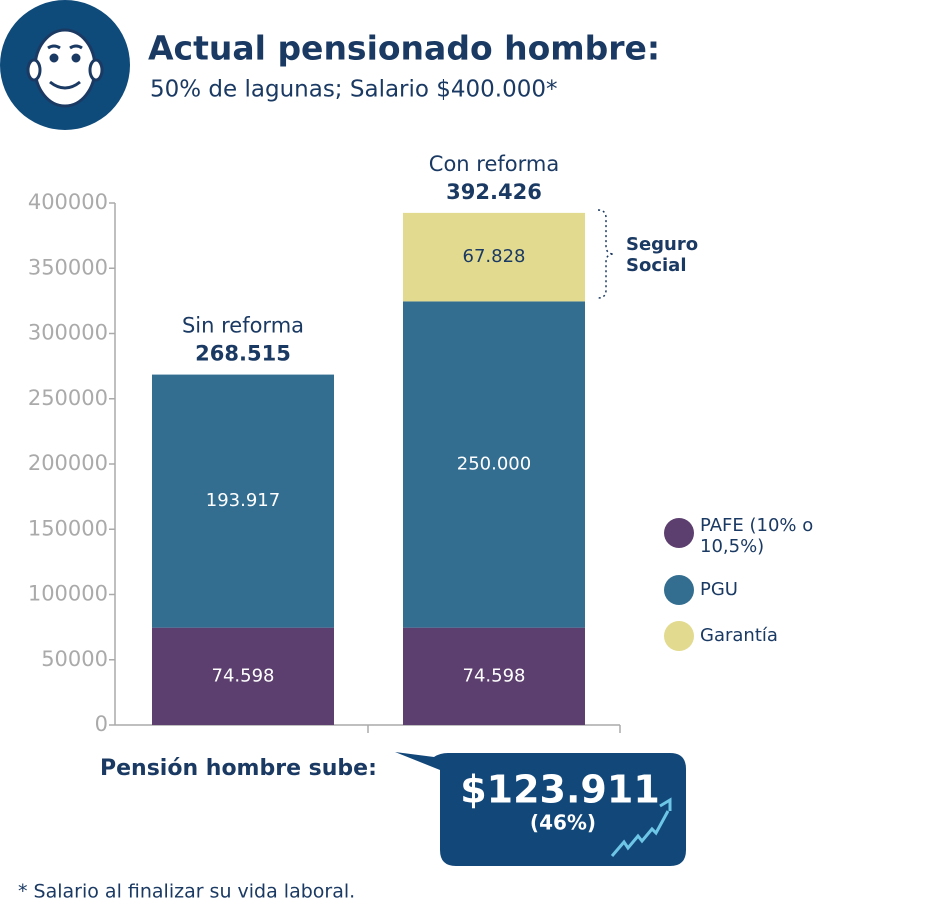 This screenshot has height=921, width=931. Describe the element at coordinates (560, 790) in the screenshot. I see `callout-value: $123.911` at that location.